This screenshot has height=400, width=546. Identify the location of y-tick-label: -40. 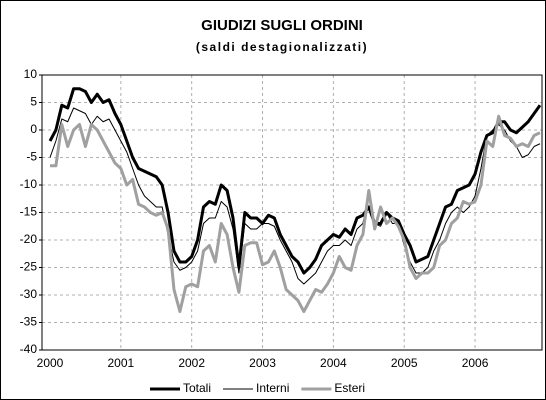
(29, 349).